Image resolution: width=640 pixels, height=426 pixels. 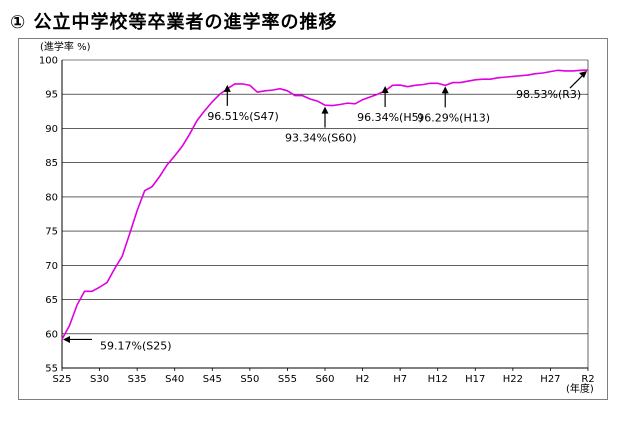 What do you see at coordinates (363, 379) in the screenshot?
I see `x-tick-label: H2` at bounding box center [363, 379].